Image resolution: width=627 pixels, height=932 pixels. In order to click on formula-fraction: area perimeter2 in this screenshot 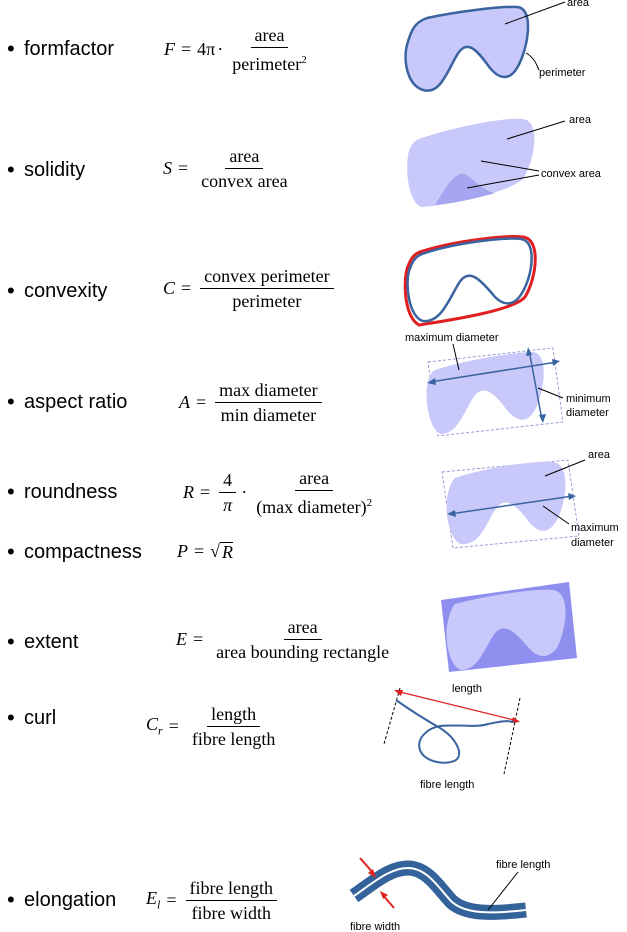, I will do `click(269, 49)`.